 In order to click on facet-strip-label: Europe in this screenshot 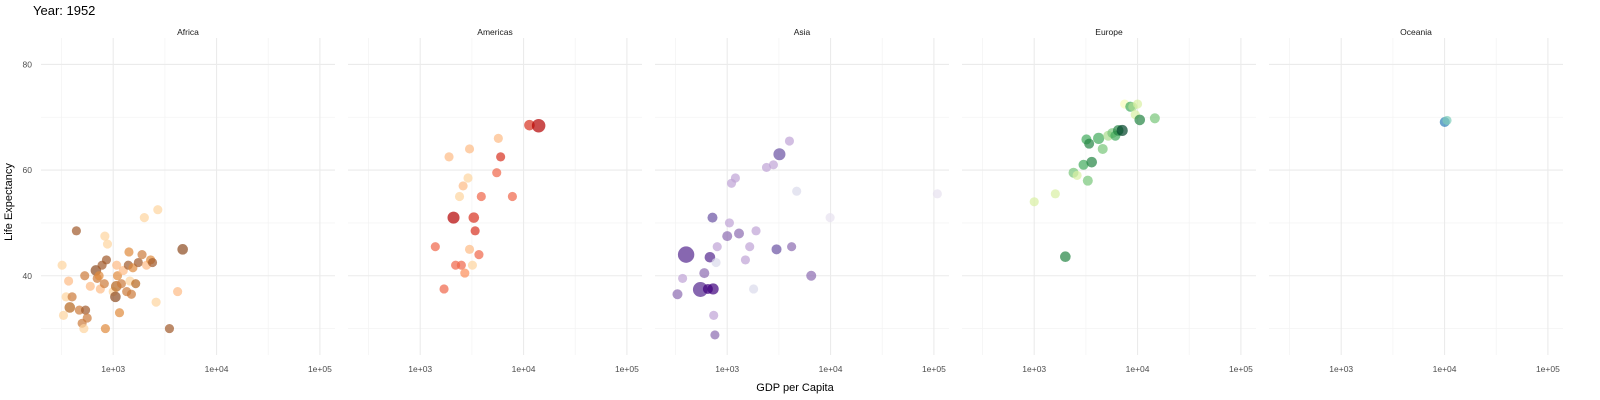, I will do `click(1109, 32)`.